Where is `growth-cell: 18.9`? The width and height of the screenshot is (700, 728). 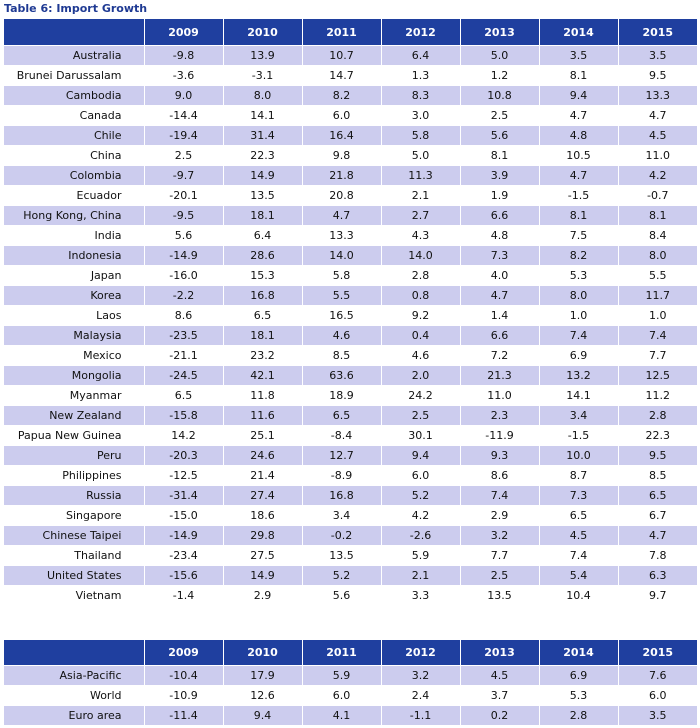
growth-cell: 18.9 is located at coordinates (342, 395).